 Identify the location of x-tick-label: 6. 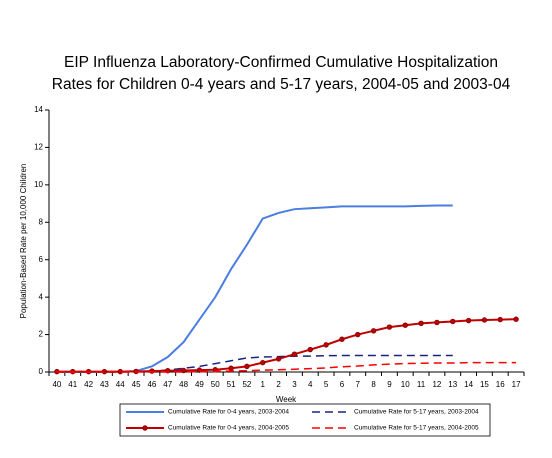
(342, 384).